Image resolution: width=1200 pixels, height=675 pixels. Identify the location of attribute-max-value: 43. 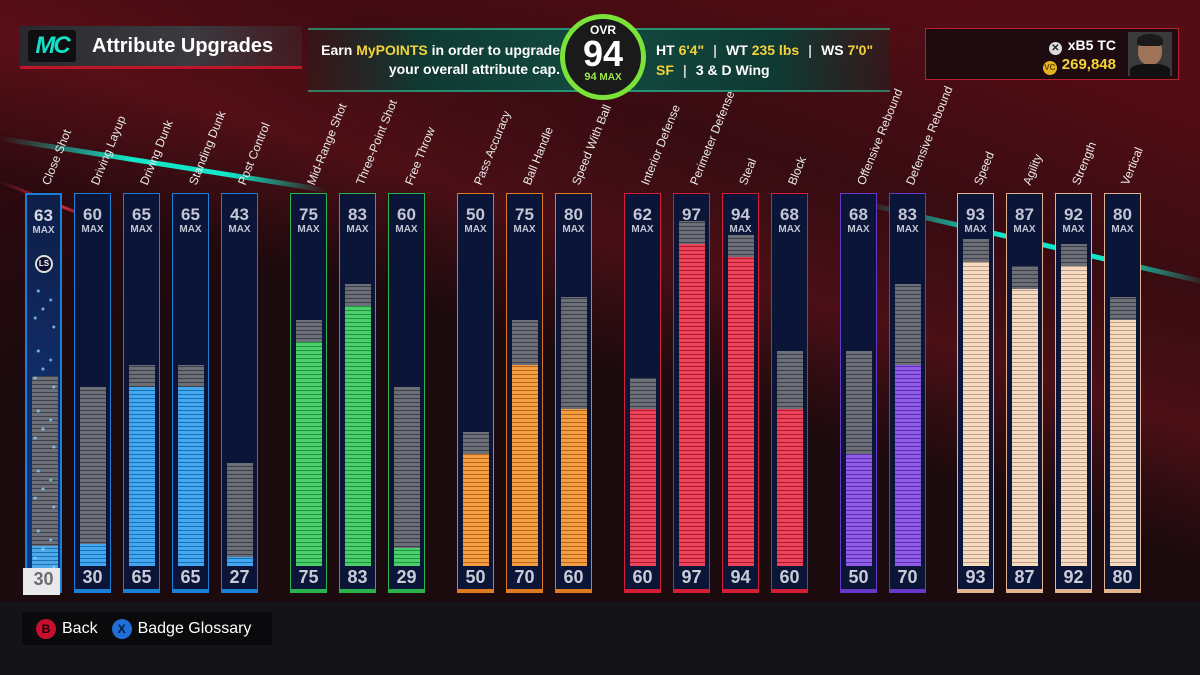
(239, 214).